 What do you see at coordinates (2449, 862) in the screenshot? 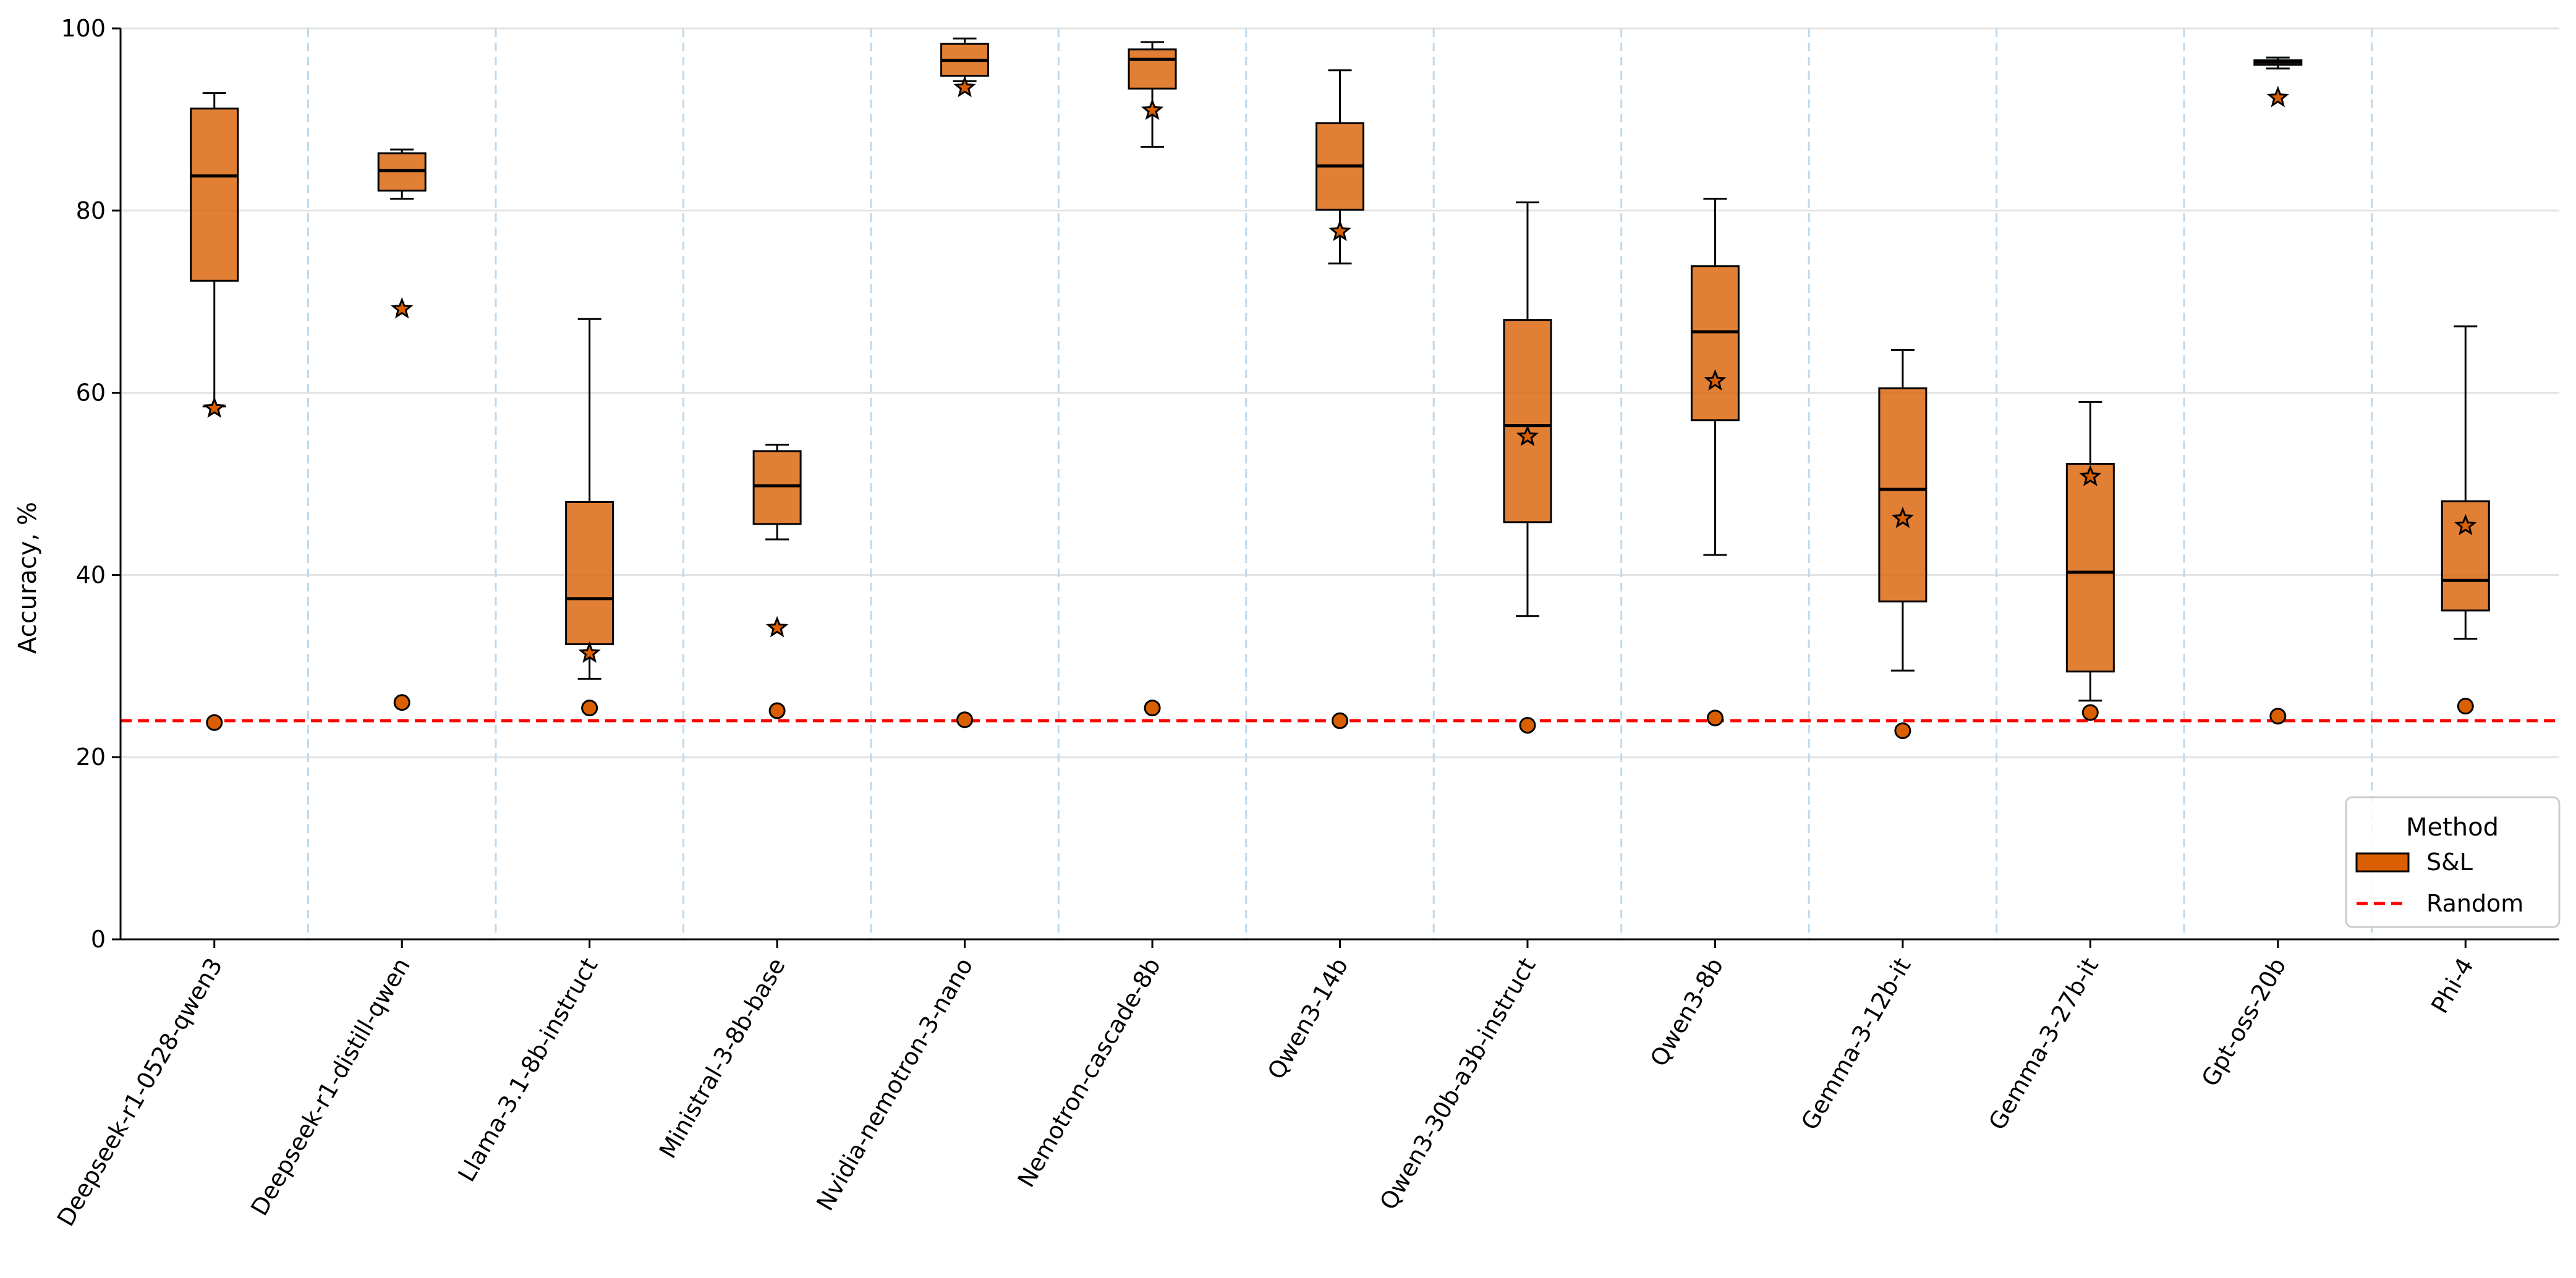
I see `legend-label-sl: S&L` at bounding box center [2449, 862].